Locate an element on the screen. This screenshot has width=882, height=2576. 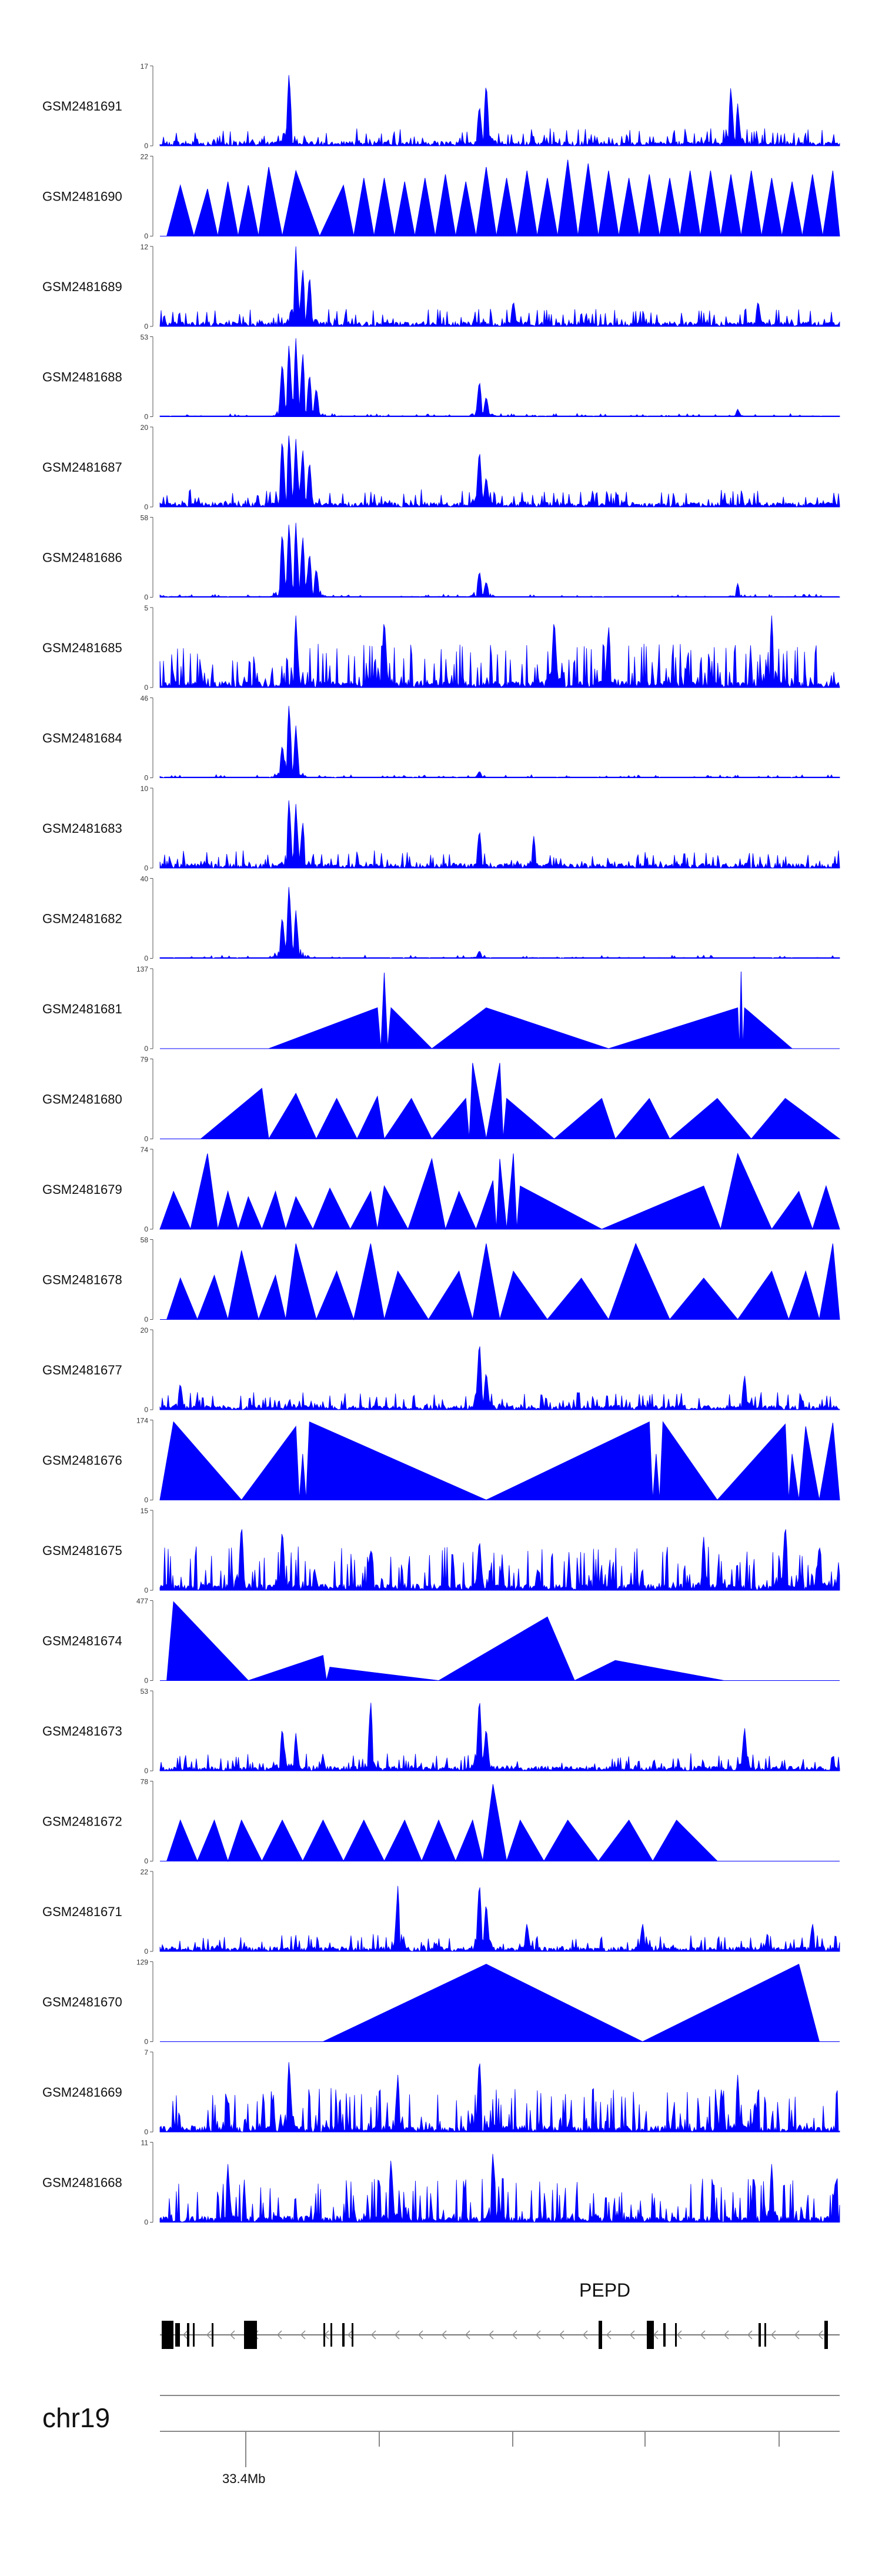
track-GSM2481674: GSM2481674 477 0 is located at coordinates (441, 1641).